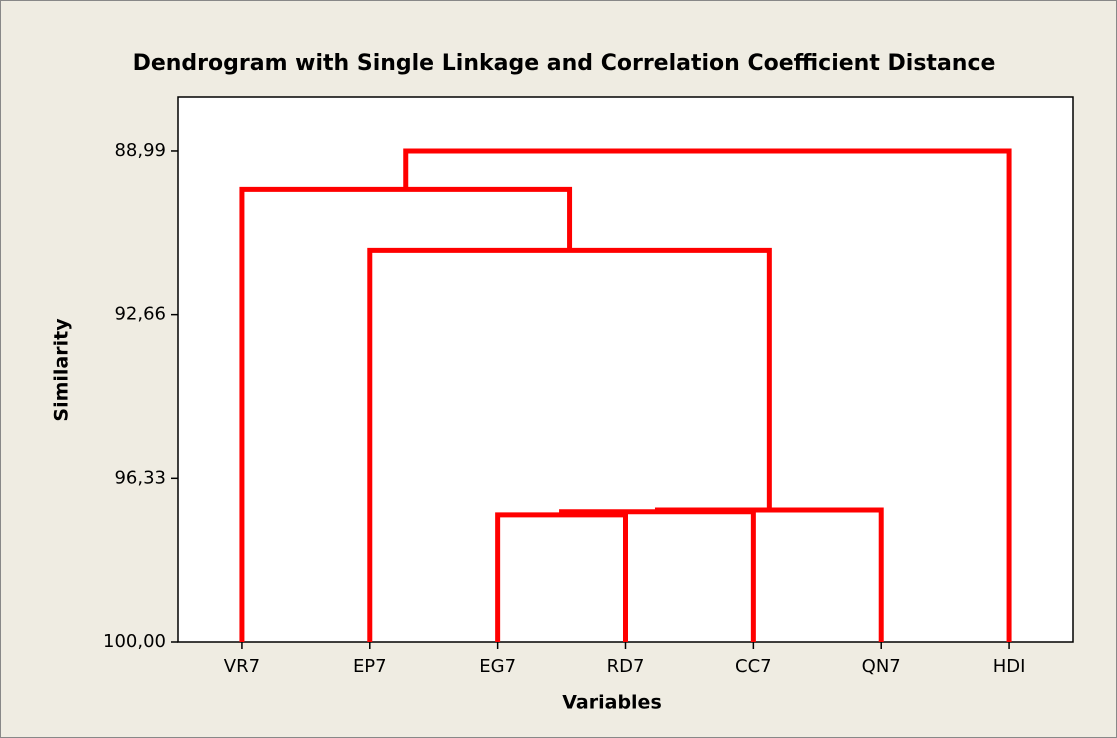 The width and height of the screenshot is (1117, 738). I want to click on x-axis-label: Variables, so click(612, 703).